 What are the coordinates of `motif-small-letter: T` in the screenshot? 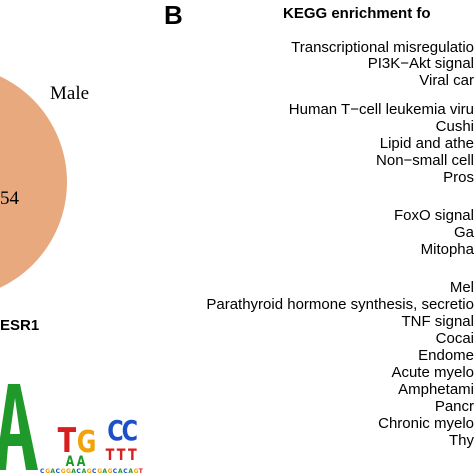 It's located at (141, 471).